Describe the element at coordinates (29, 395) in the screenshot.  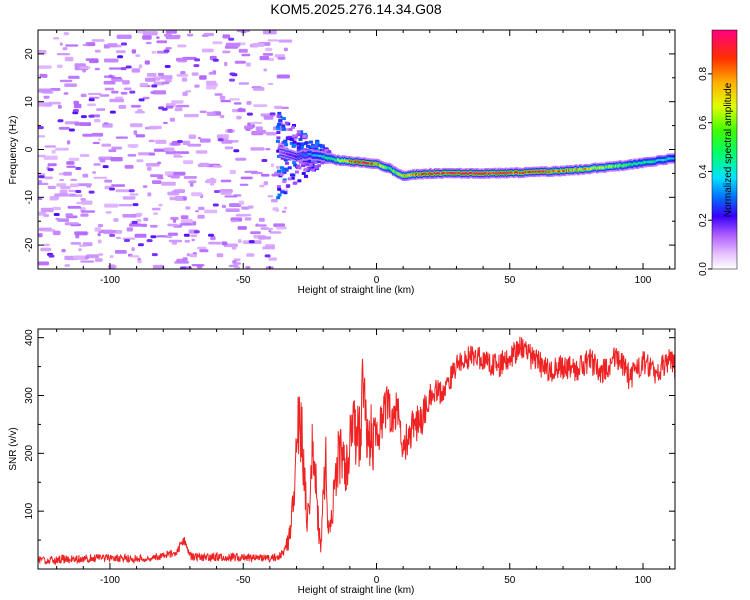
I see `y-tick-label: 300` at that location.